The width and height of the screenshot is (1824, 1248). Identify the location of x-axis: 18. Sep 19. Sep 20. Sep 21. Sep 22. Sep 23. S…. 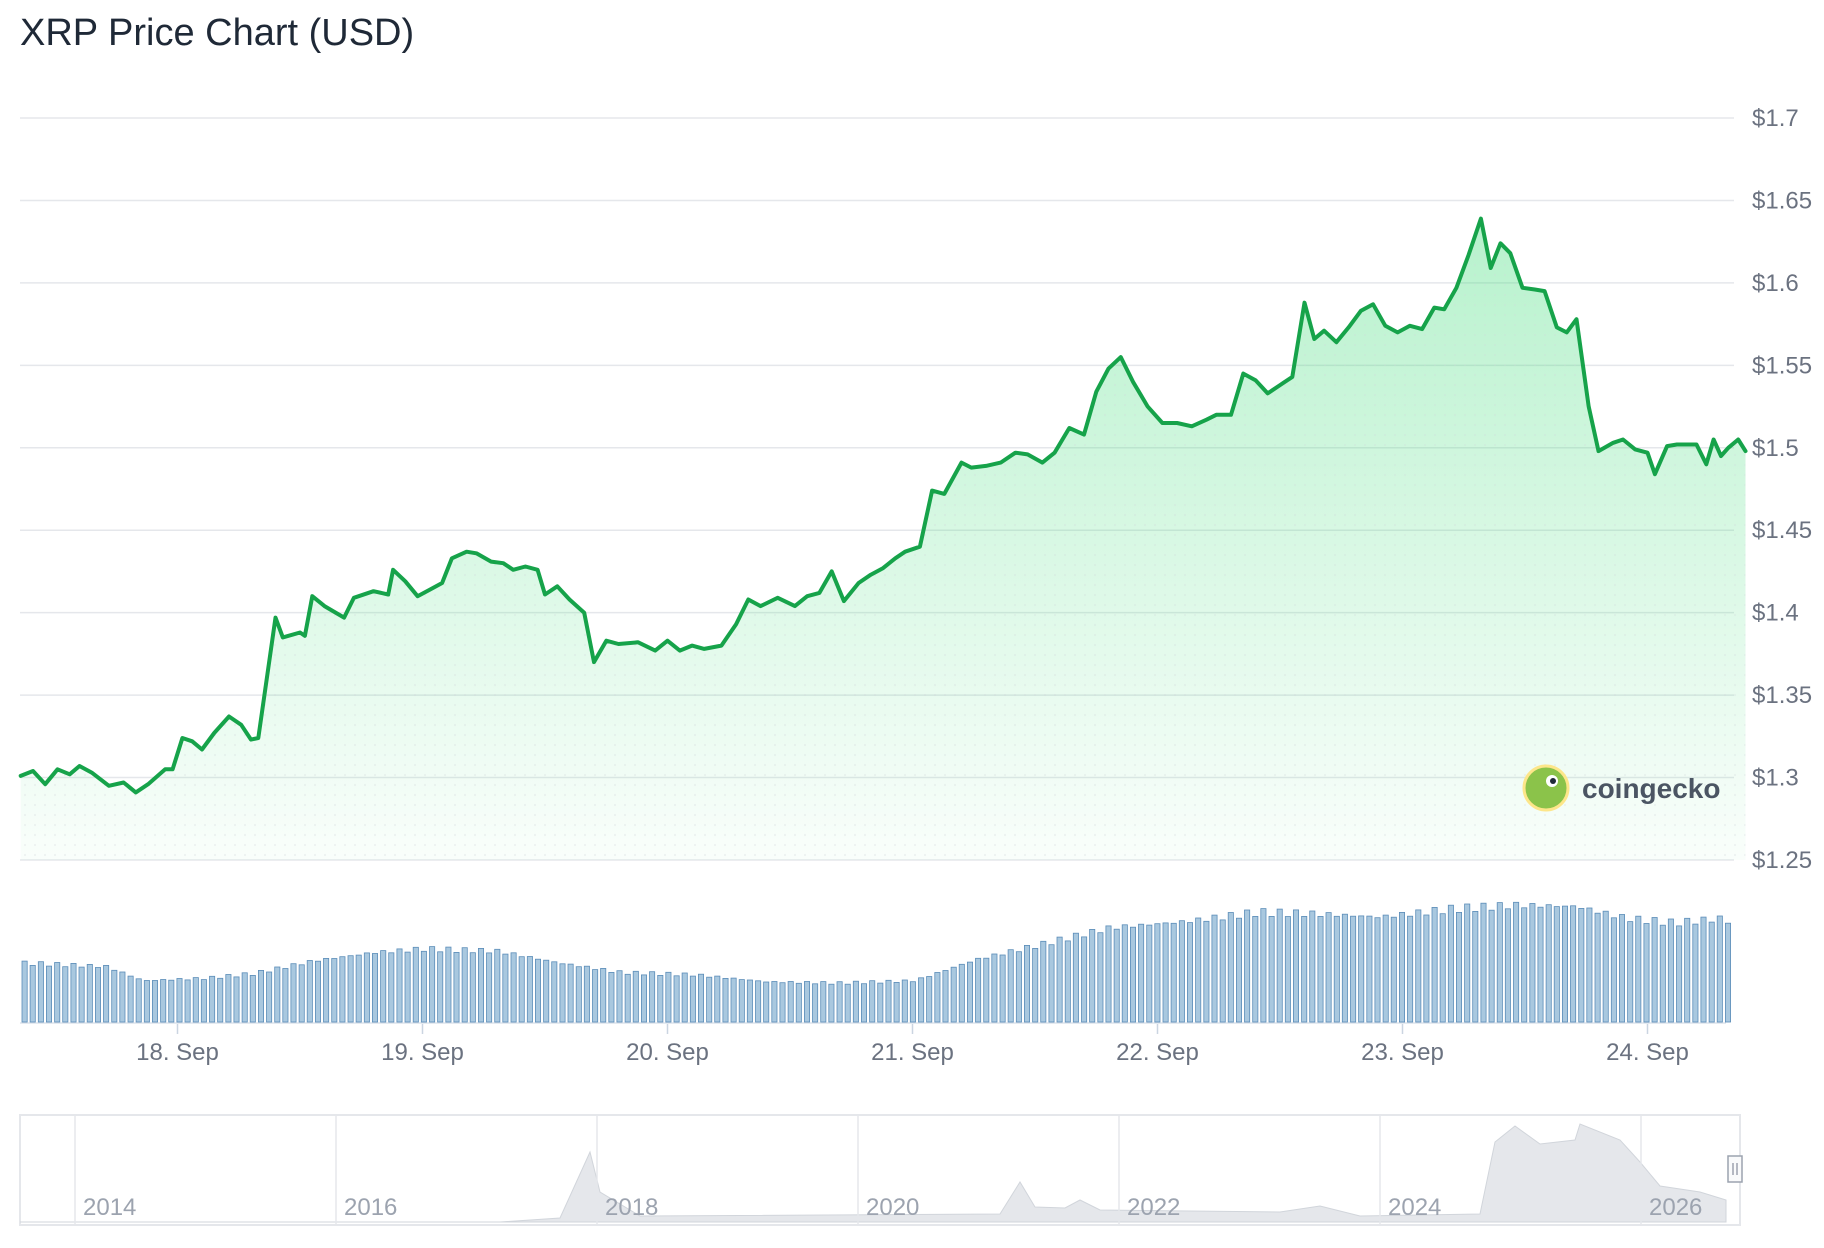
(912, 1045).